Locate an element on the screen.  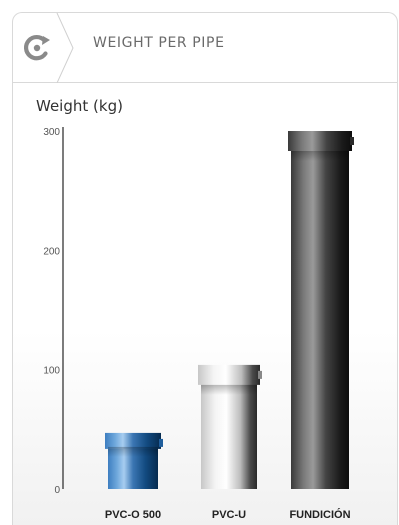
circular-arrow-icon is located at coordinates (36, 47).